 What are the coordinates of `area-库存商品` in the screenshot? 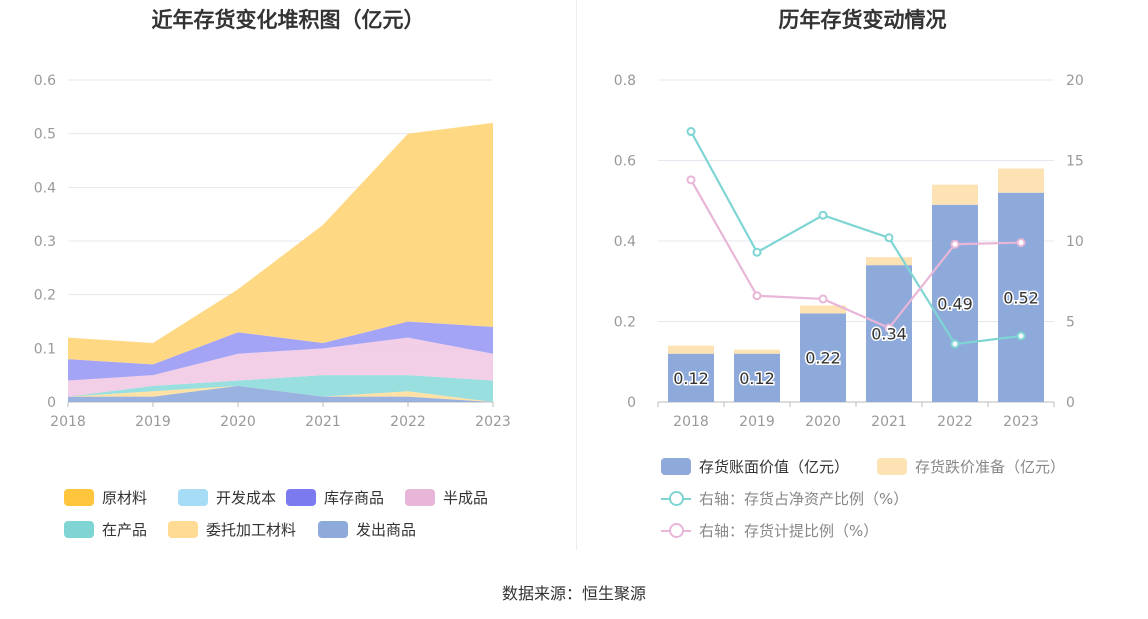 It's located at (280, 351).